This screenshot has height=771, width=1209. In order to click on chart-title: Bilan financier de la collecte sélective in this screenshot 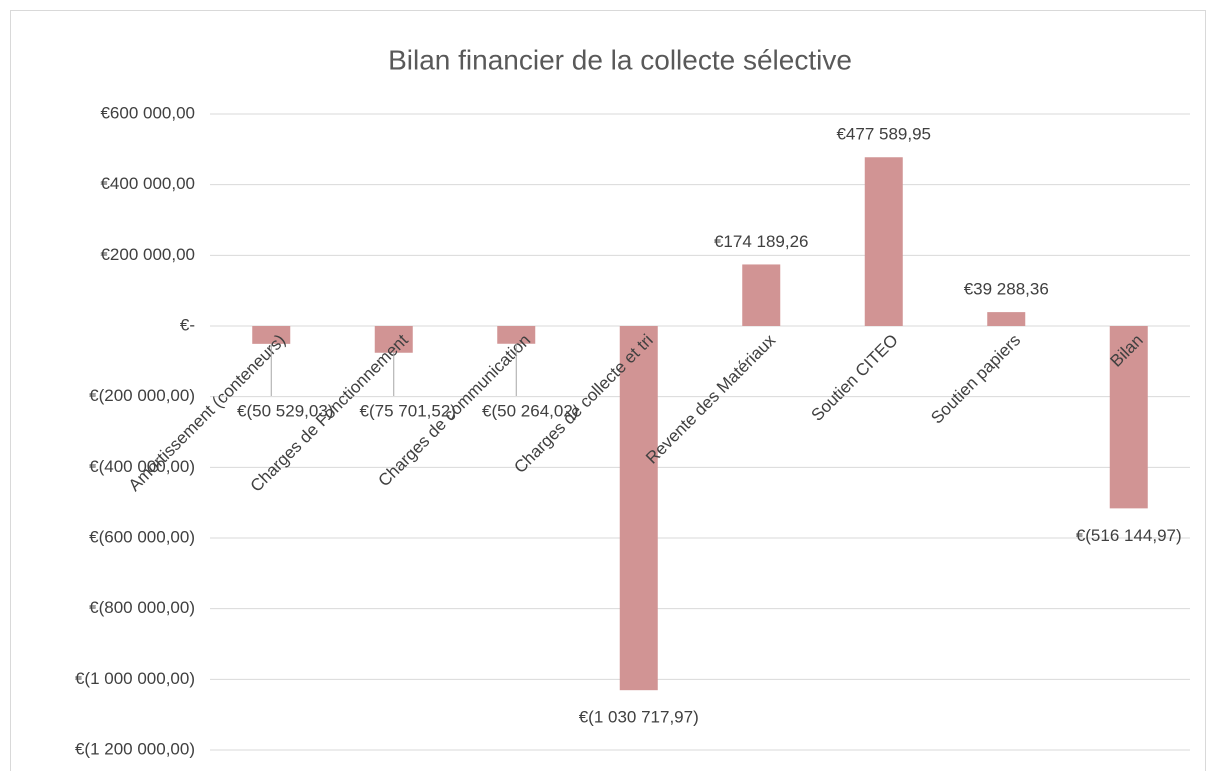, I will do `click(620, 59)`.